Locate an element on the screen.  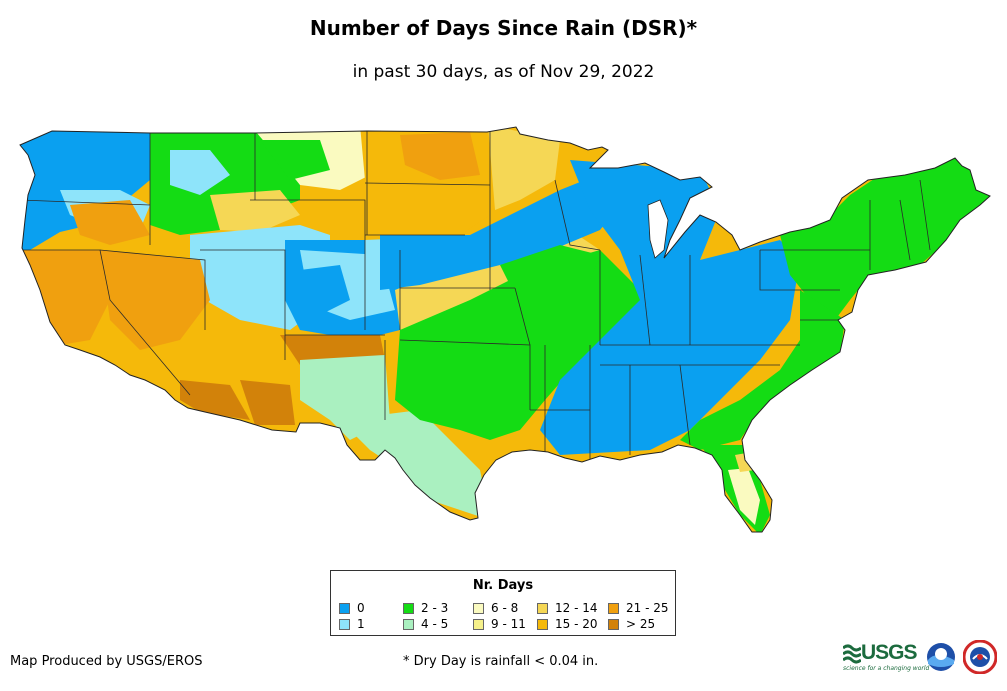
usgs-wordmark: USGS is located at coordinates (889, 652).